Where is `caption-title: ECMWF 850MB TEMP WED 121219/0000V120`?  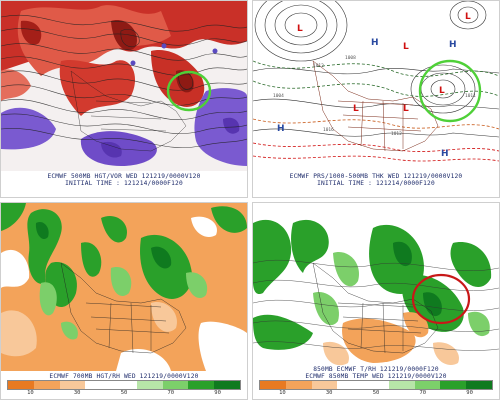 caption-title: ECMWF 850MB TEMP WED 121219/0000V120 is located at coordinates (376, 376).